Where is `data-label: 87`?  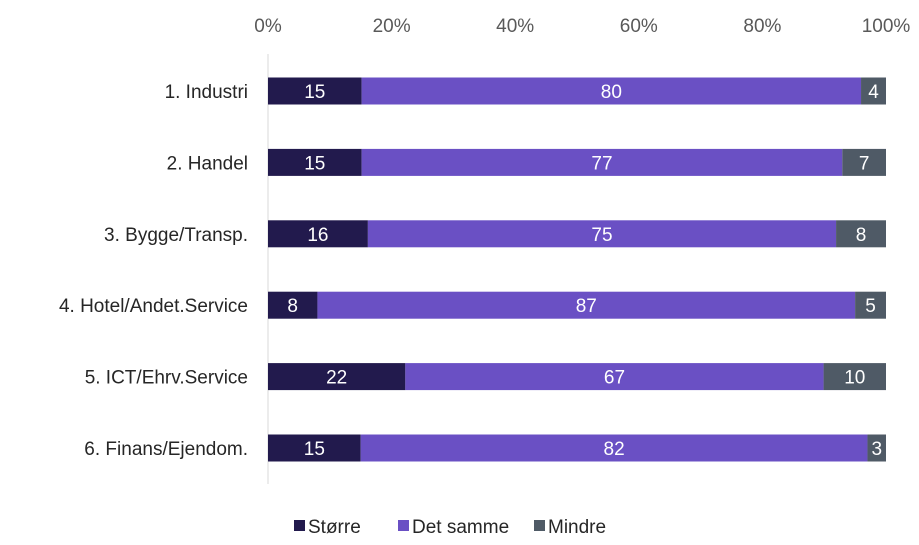
data-label: 87 is located at coordinates (586, 306).